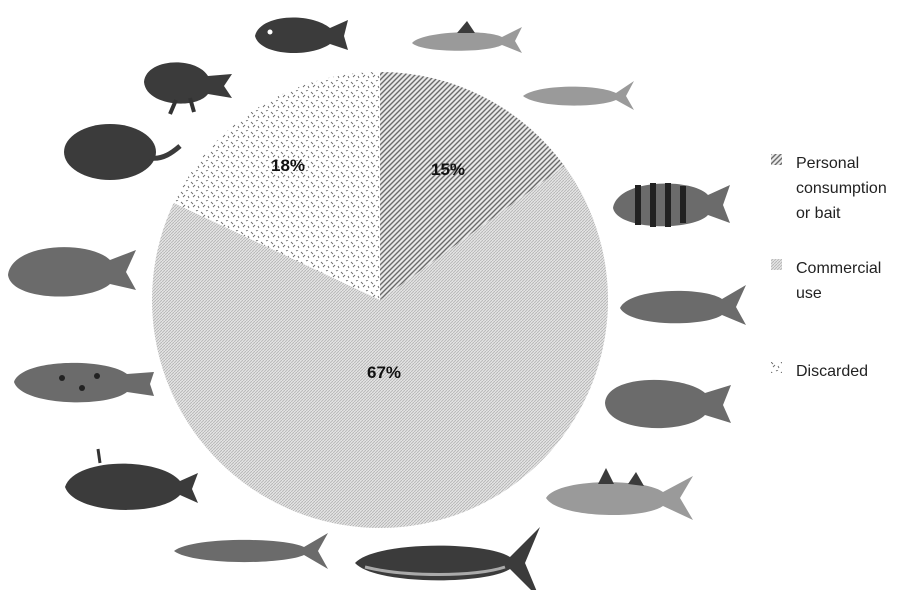 This screenshot has height=590, width=914. I want to click on goatfish-icon, so click(467, 37).